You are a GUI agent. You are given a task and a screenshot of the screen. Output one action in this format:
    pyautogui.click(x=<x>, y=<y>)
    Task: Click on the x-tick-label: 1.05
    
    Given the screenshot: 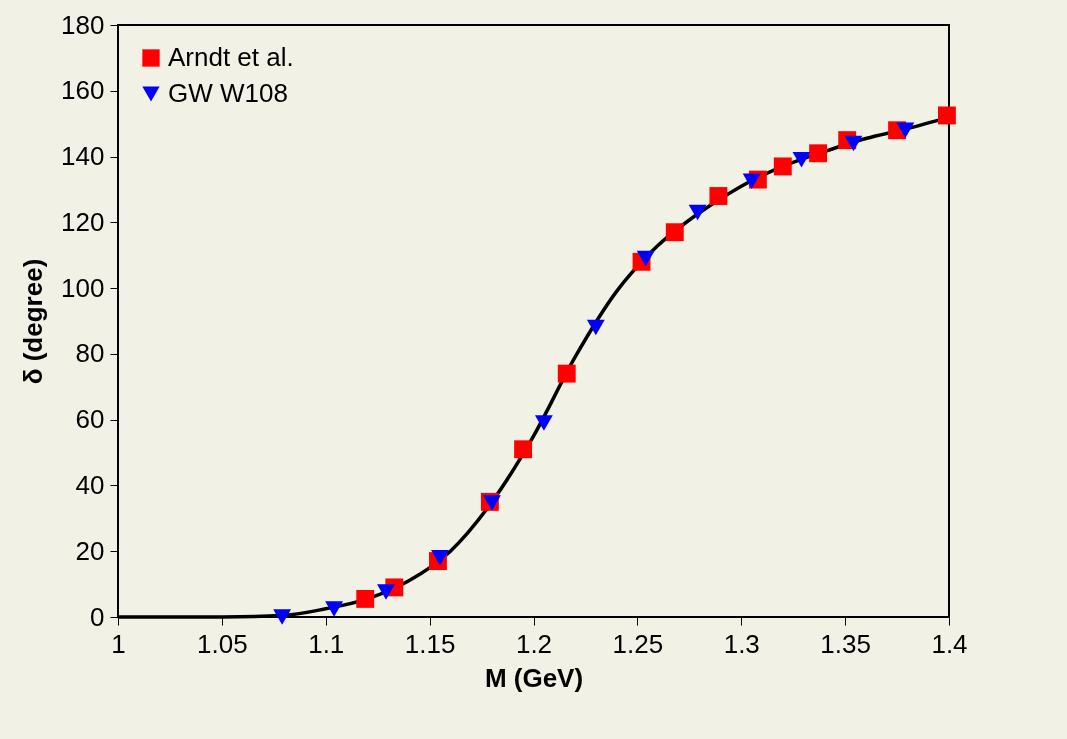 What is the action you would take?
    pyautogui.click(x=222, y=643)
    